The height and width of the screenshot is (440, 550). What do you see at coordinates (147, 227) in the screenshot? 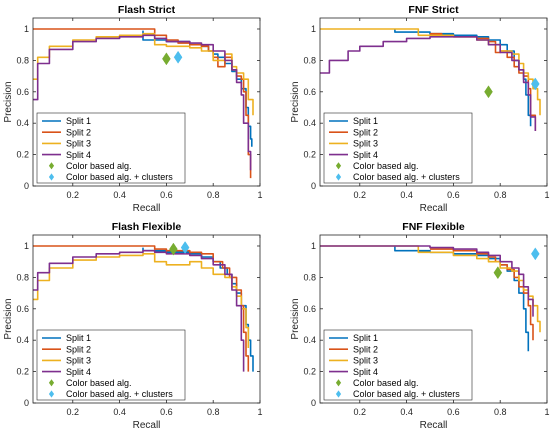
I see `chart-title: Flash Flexible` at bounding box center [147, 227].